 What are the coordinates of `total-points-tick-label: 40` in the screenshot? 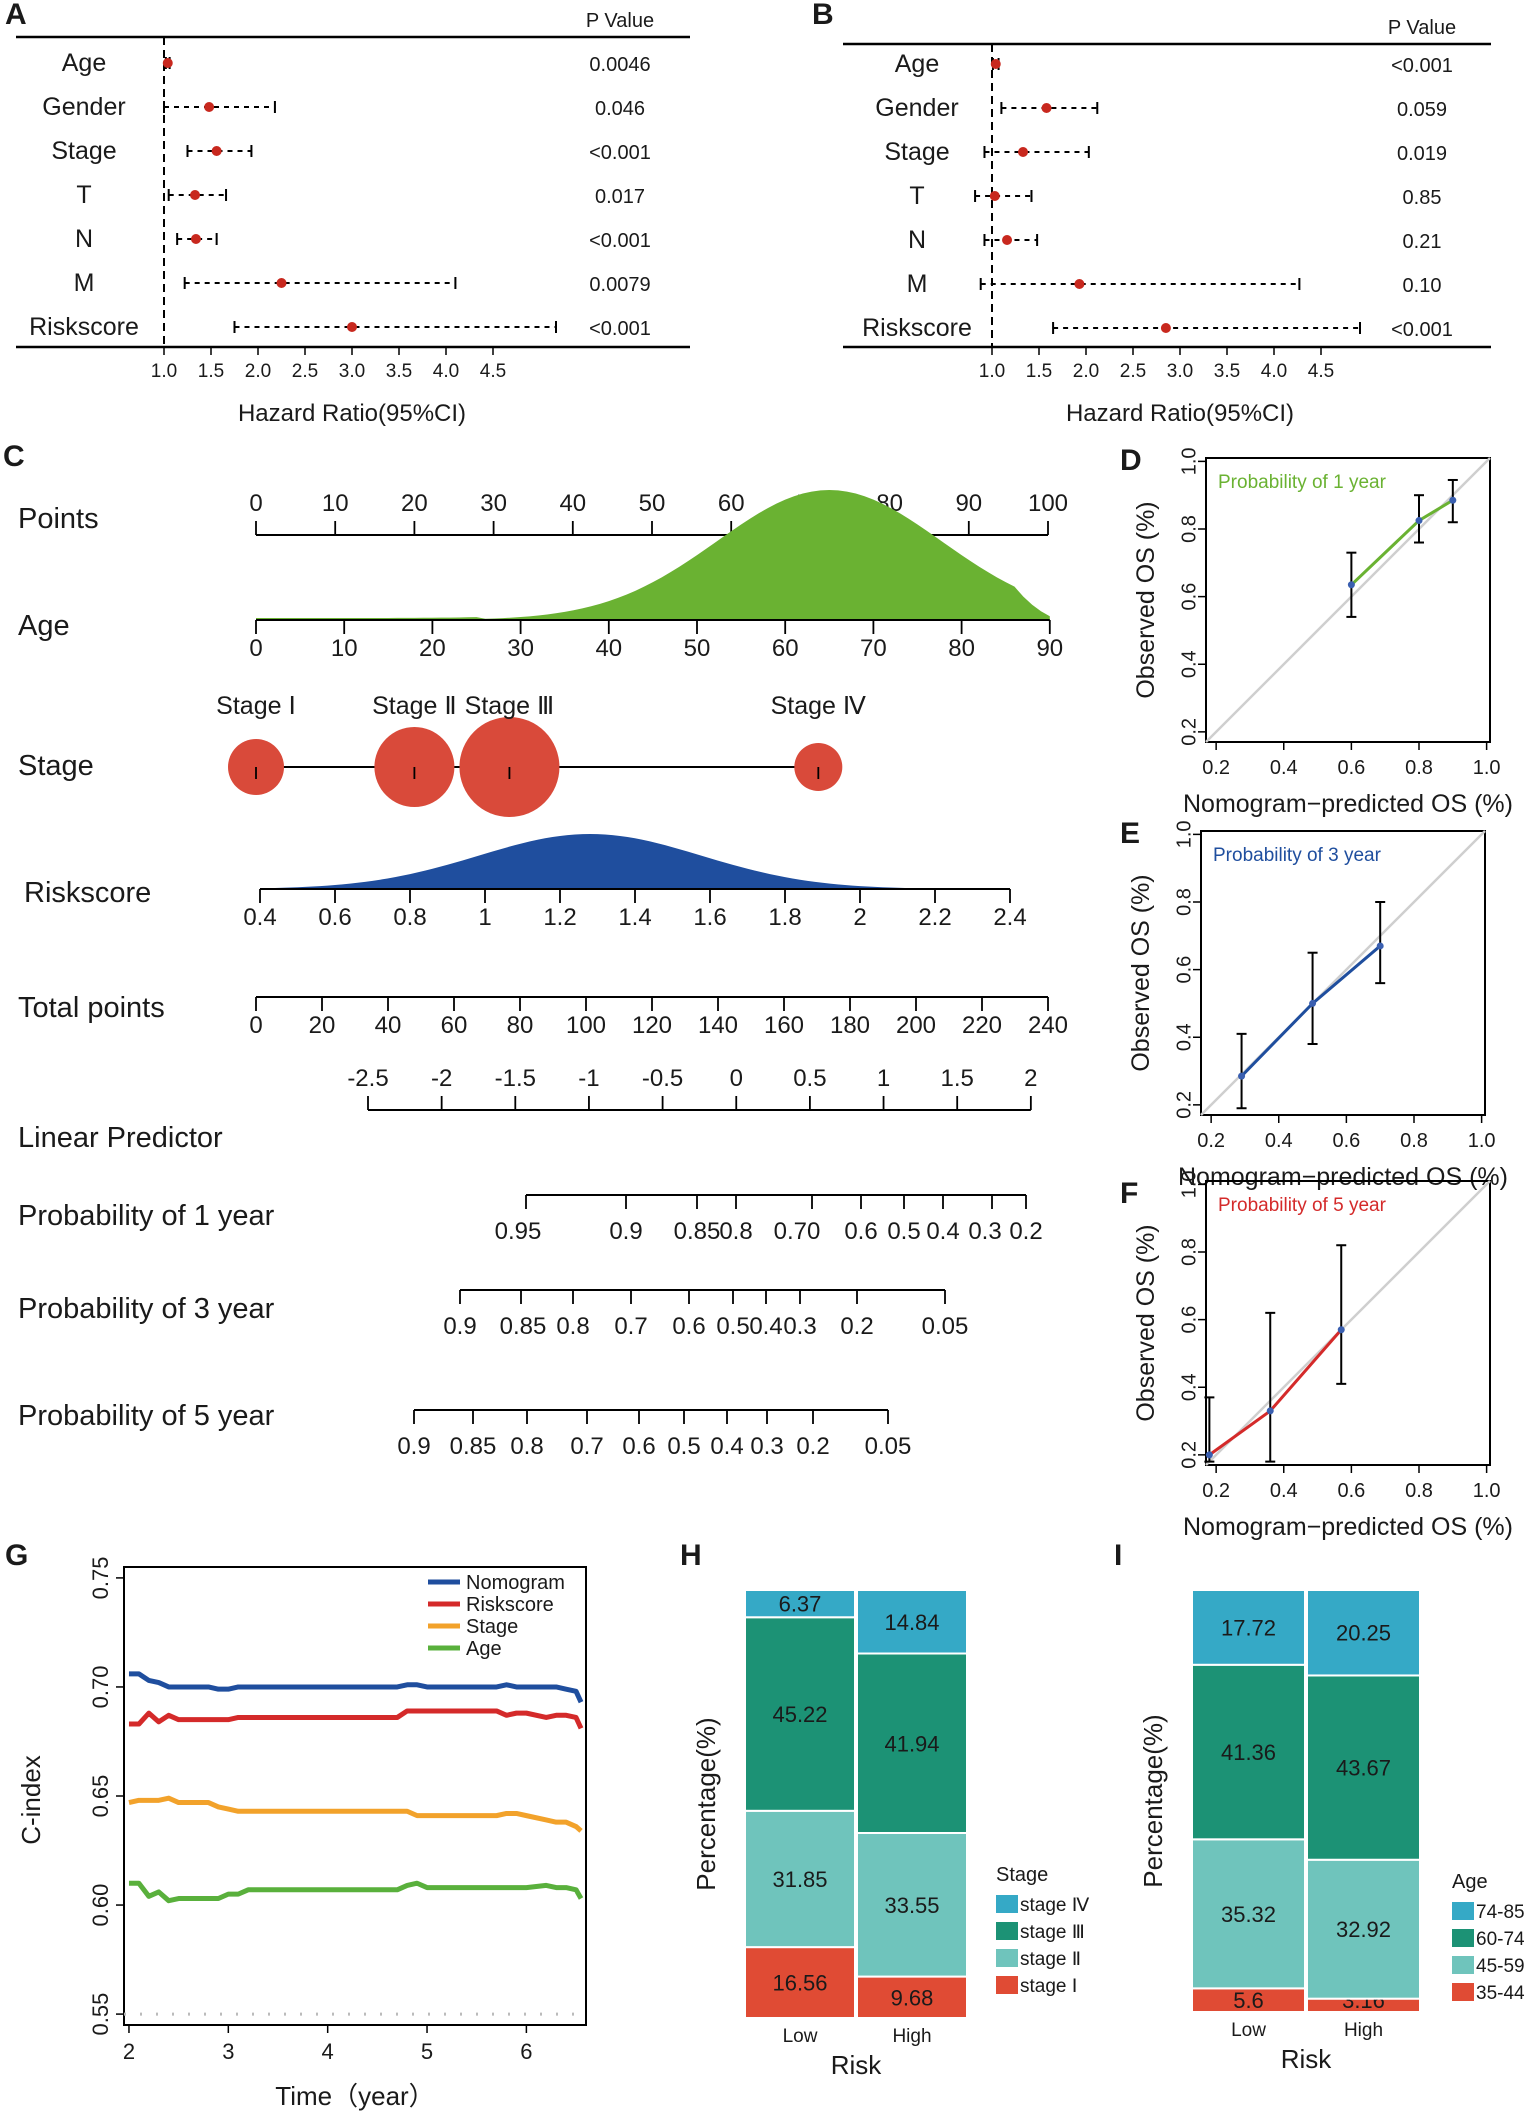 It's located at (388, 1025).